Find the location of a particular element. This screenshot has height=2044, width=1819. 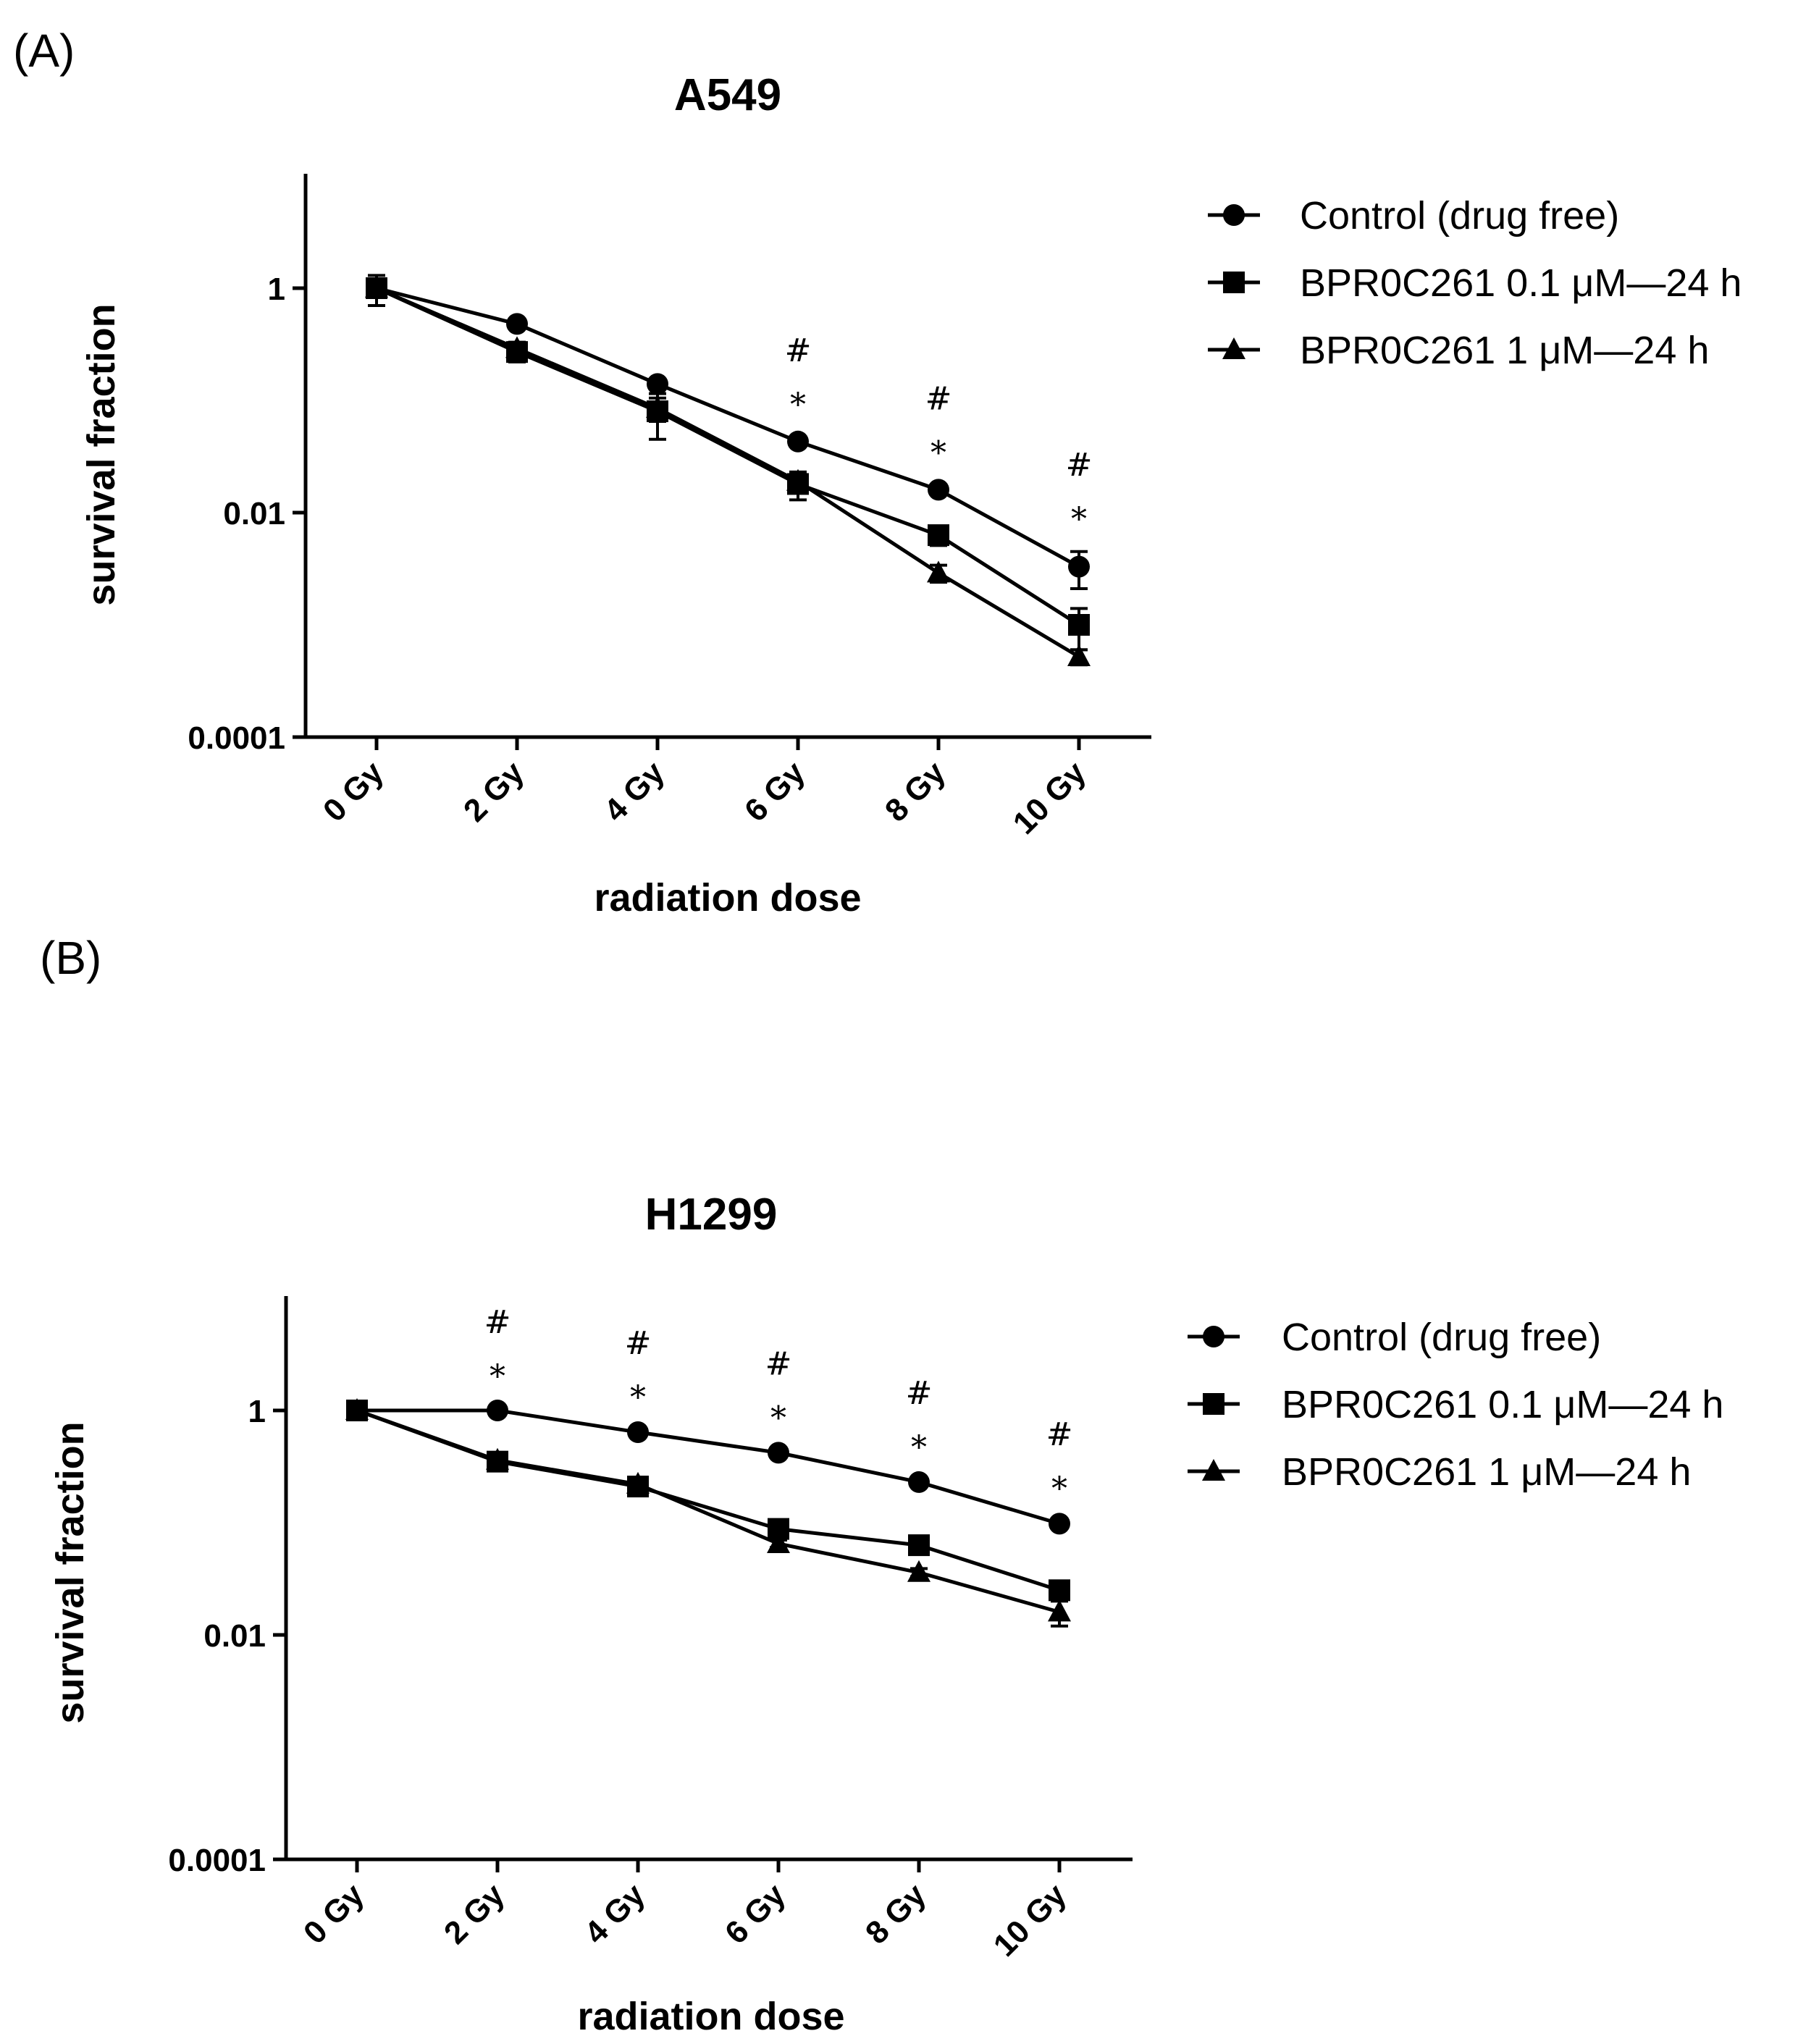

panel-a-series-circle-line is located at coordinates (728, 427).